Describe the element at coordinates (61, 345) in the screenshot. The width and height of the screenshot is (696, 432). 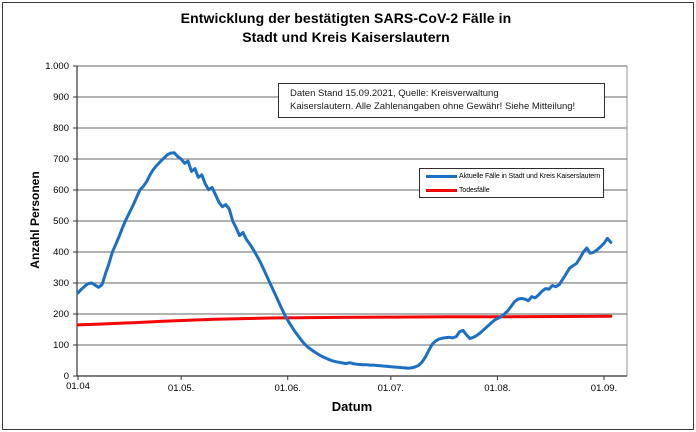
I see `y-tick-label: 100` at that location.